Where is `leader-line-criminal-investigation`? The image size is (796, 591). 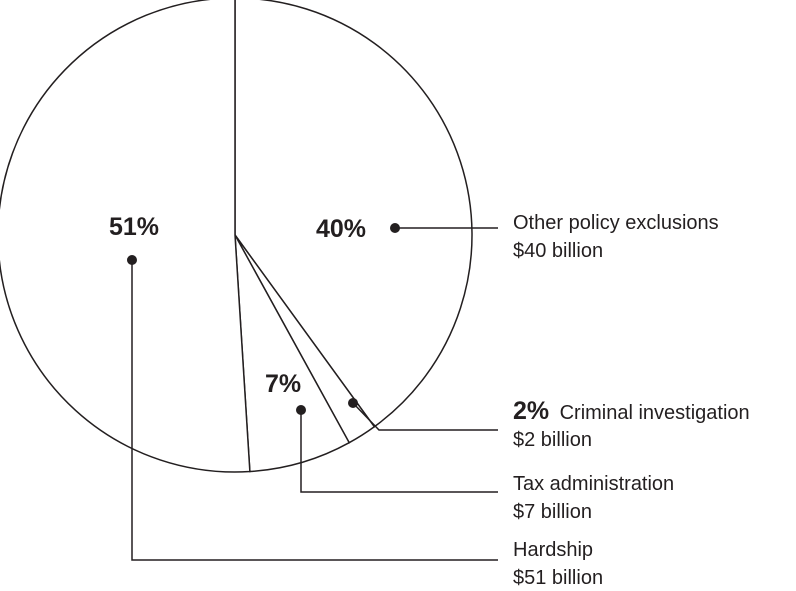 leader-line-criminal-investigation is located at coordinates (425, 416).